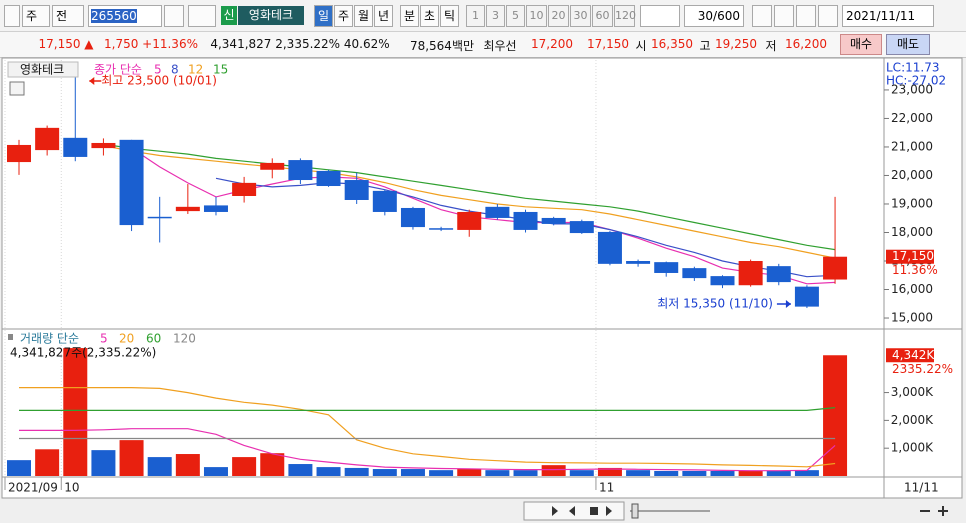 This screenshot has height=523, width=966. Describe the element at coordinates (609, 511) in the screenshot. I see `scroll-forward` at that location.